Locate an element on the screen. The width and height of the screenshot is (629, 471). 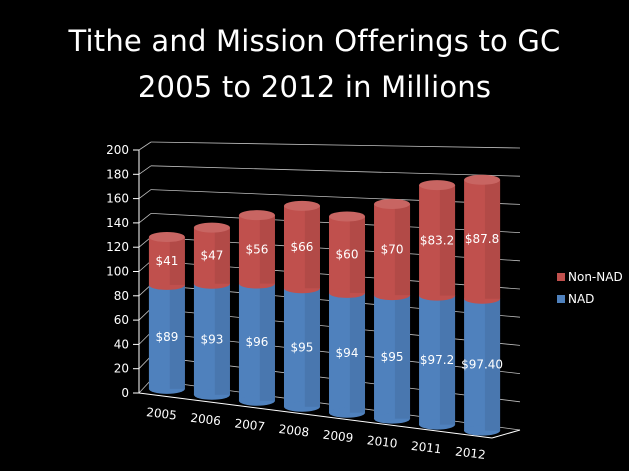
data-label-non-nad: $41 is located at coordinates (166, 261).